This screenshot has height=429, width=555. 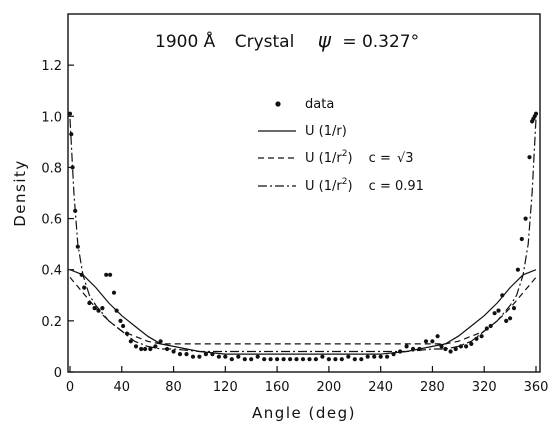 What do you see at coordinates (122, 387) in the screenshot?
I see `x-tick-label: 40` at bounding box center [122, 387].